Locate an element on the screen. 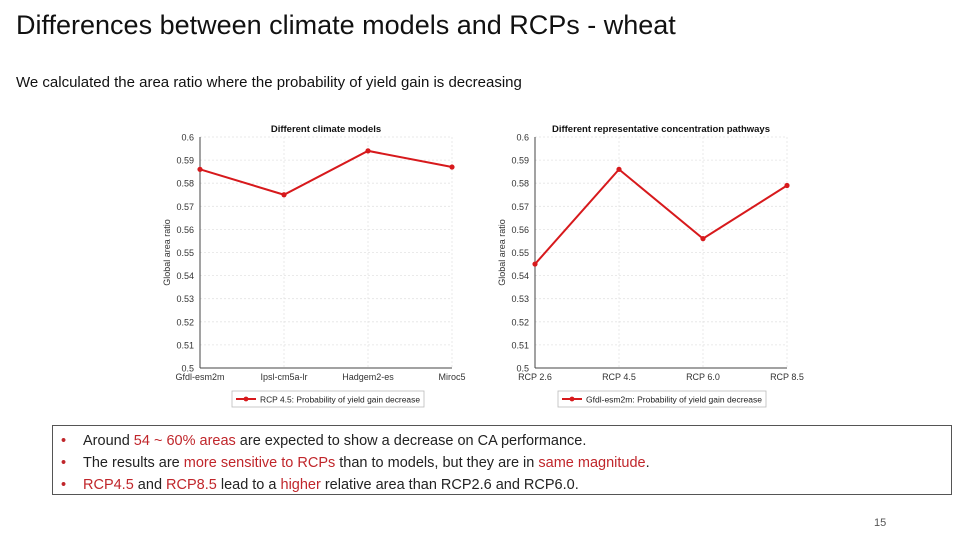  page-number: 15 is located at coordinates (880, 523).